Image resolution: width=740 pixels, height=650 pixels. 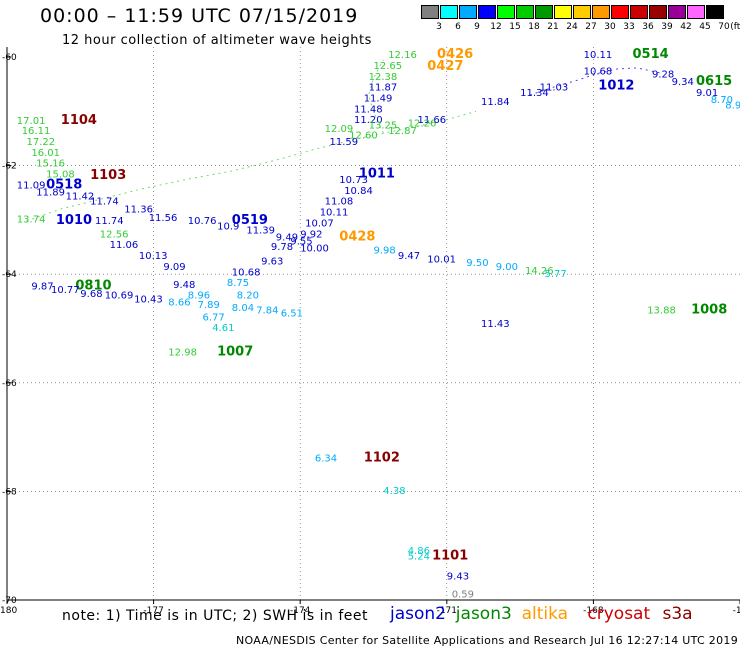 What do you see at coordinates (282, 247) in the screenshot?
I see `wave-height-label: 9.78` at bounding box center [282, 247].